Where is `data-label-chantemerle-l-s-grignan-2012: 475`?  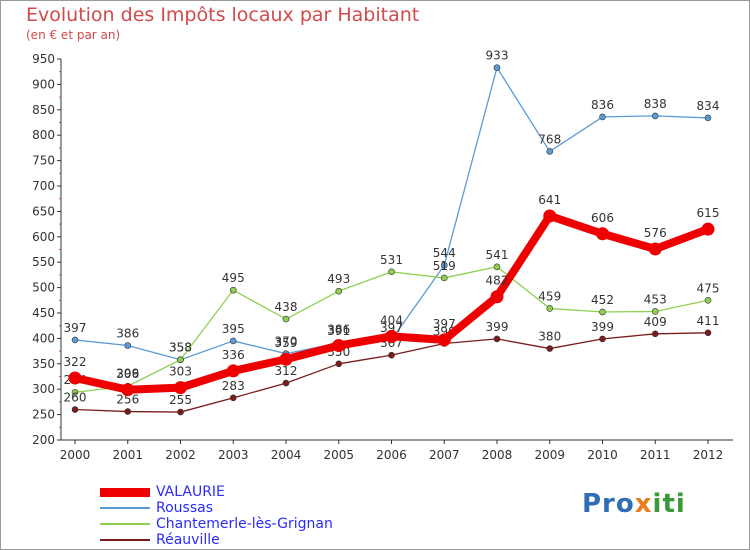 data-label-chantemerle-l-s-grignan-2012: 475 is located at coordinates (708, 288).